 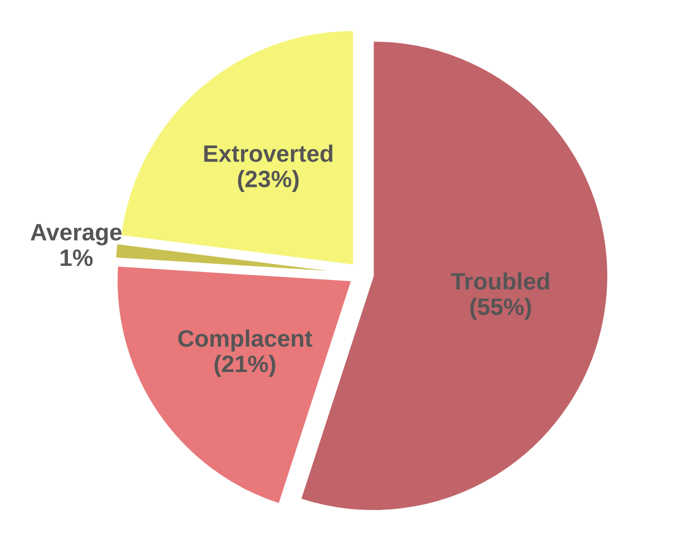 I want to click on data-label: 1%, so click(x=76, y=257).